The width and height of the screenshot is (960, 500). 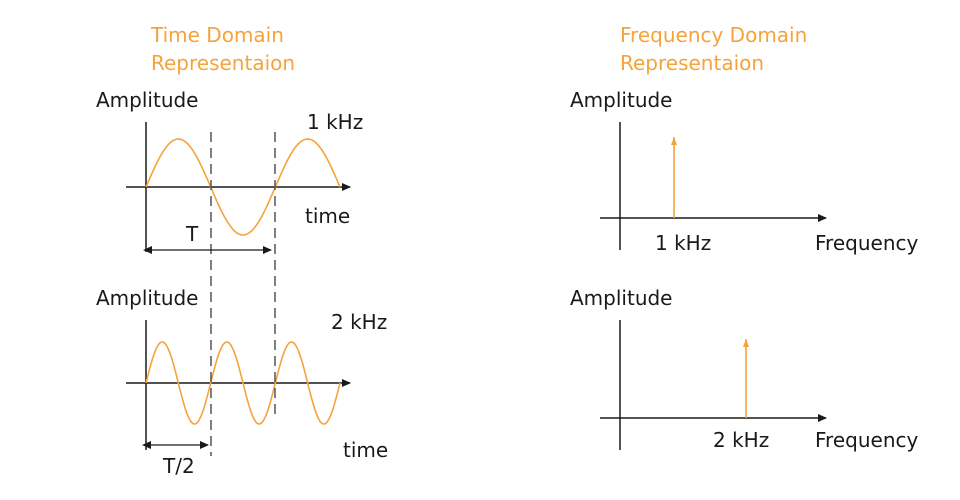 I want to click on time-bottom-xlabel: time, so click(x=366, y=450).